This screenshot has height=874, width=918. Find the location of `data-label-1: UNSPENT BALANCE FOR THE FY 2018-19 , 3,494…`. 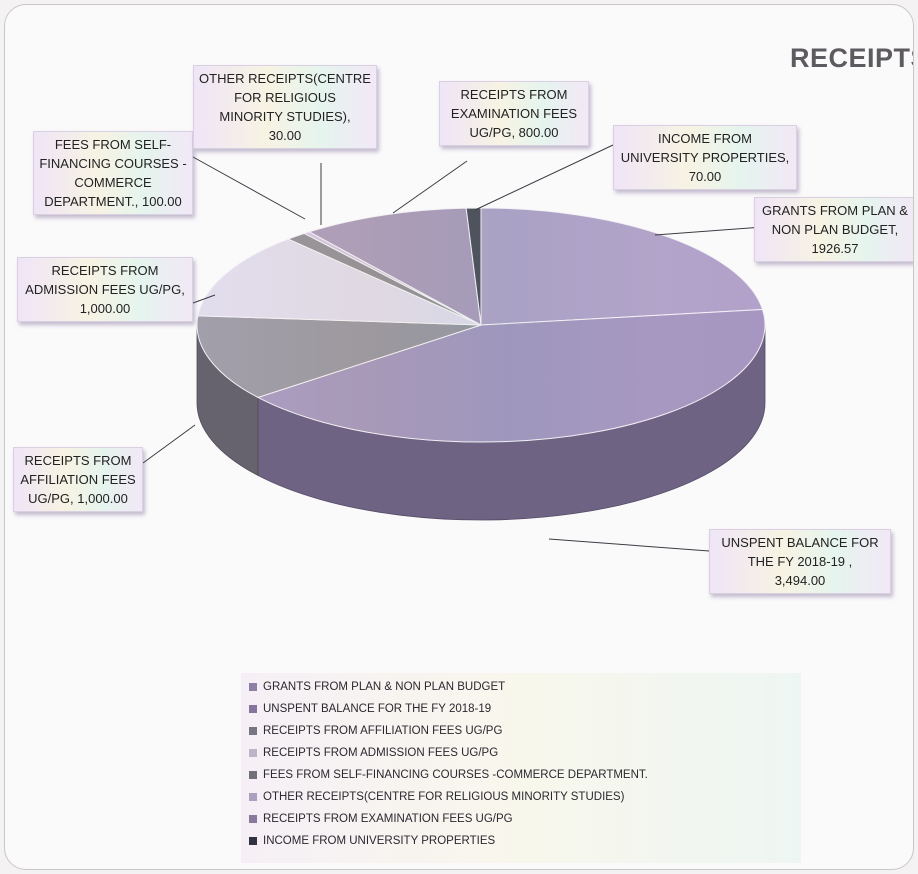

data-label-1: UNSPENT BALANCE FOR THE FY 2018-19 , 3,494… is located at coordinates (800, 561).